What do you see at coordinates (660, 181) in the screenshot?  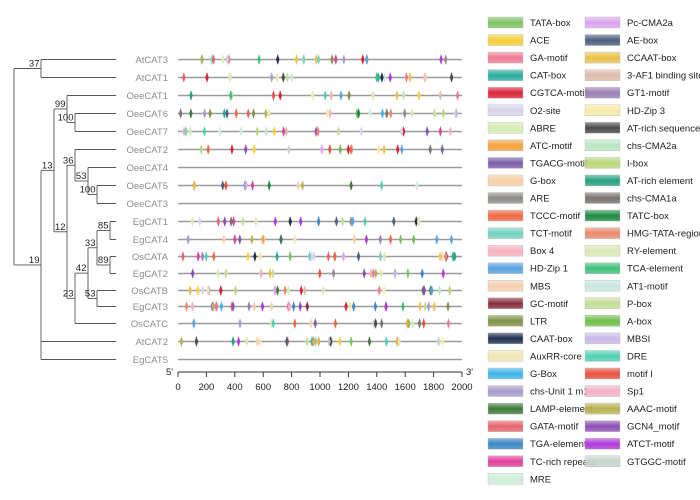 I see `legend-label: AT-rich element` at bounding box center [660, 181].